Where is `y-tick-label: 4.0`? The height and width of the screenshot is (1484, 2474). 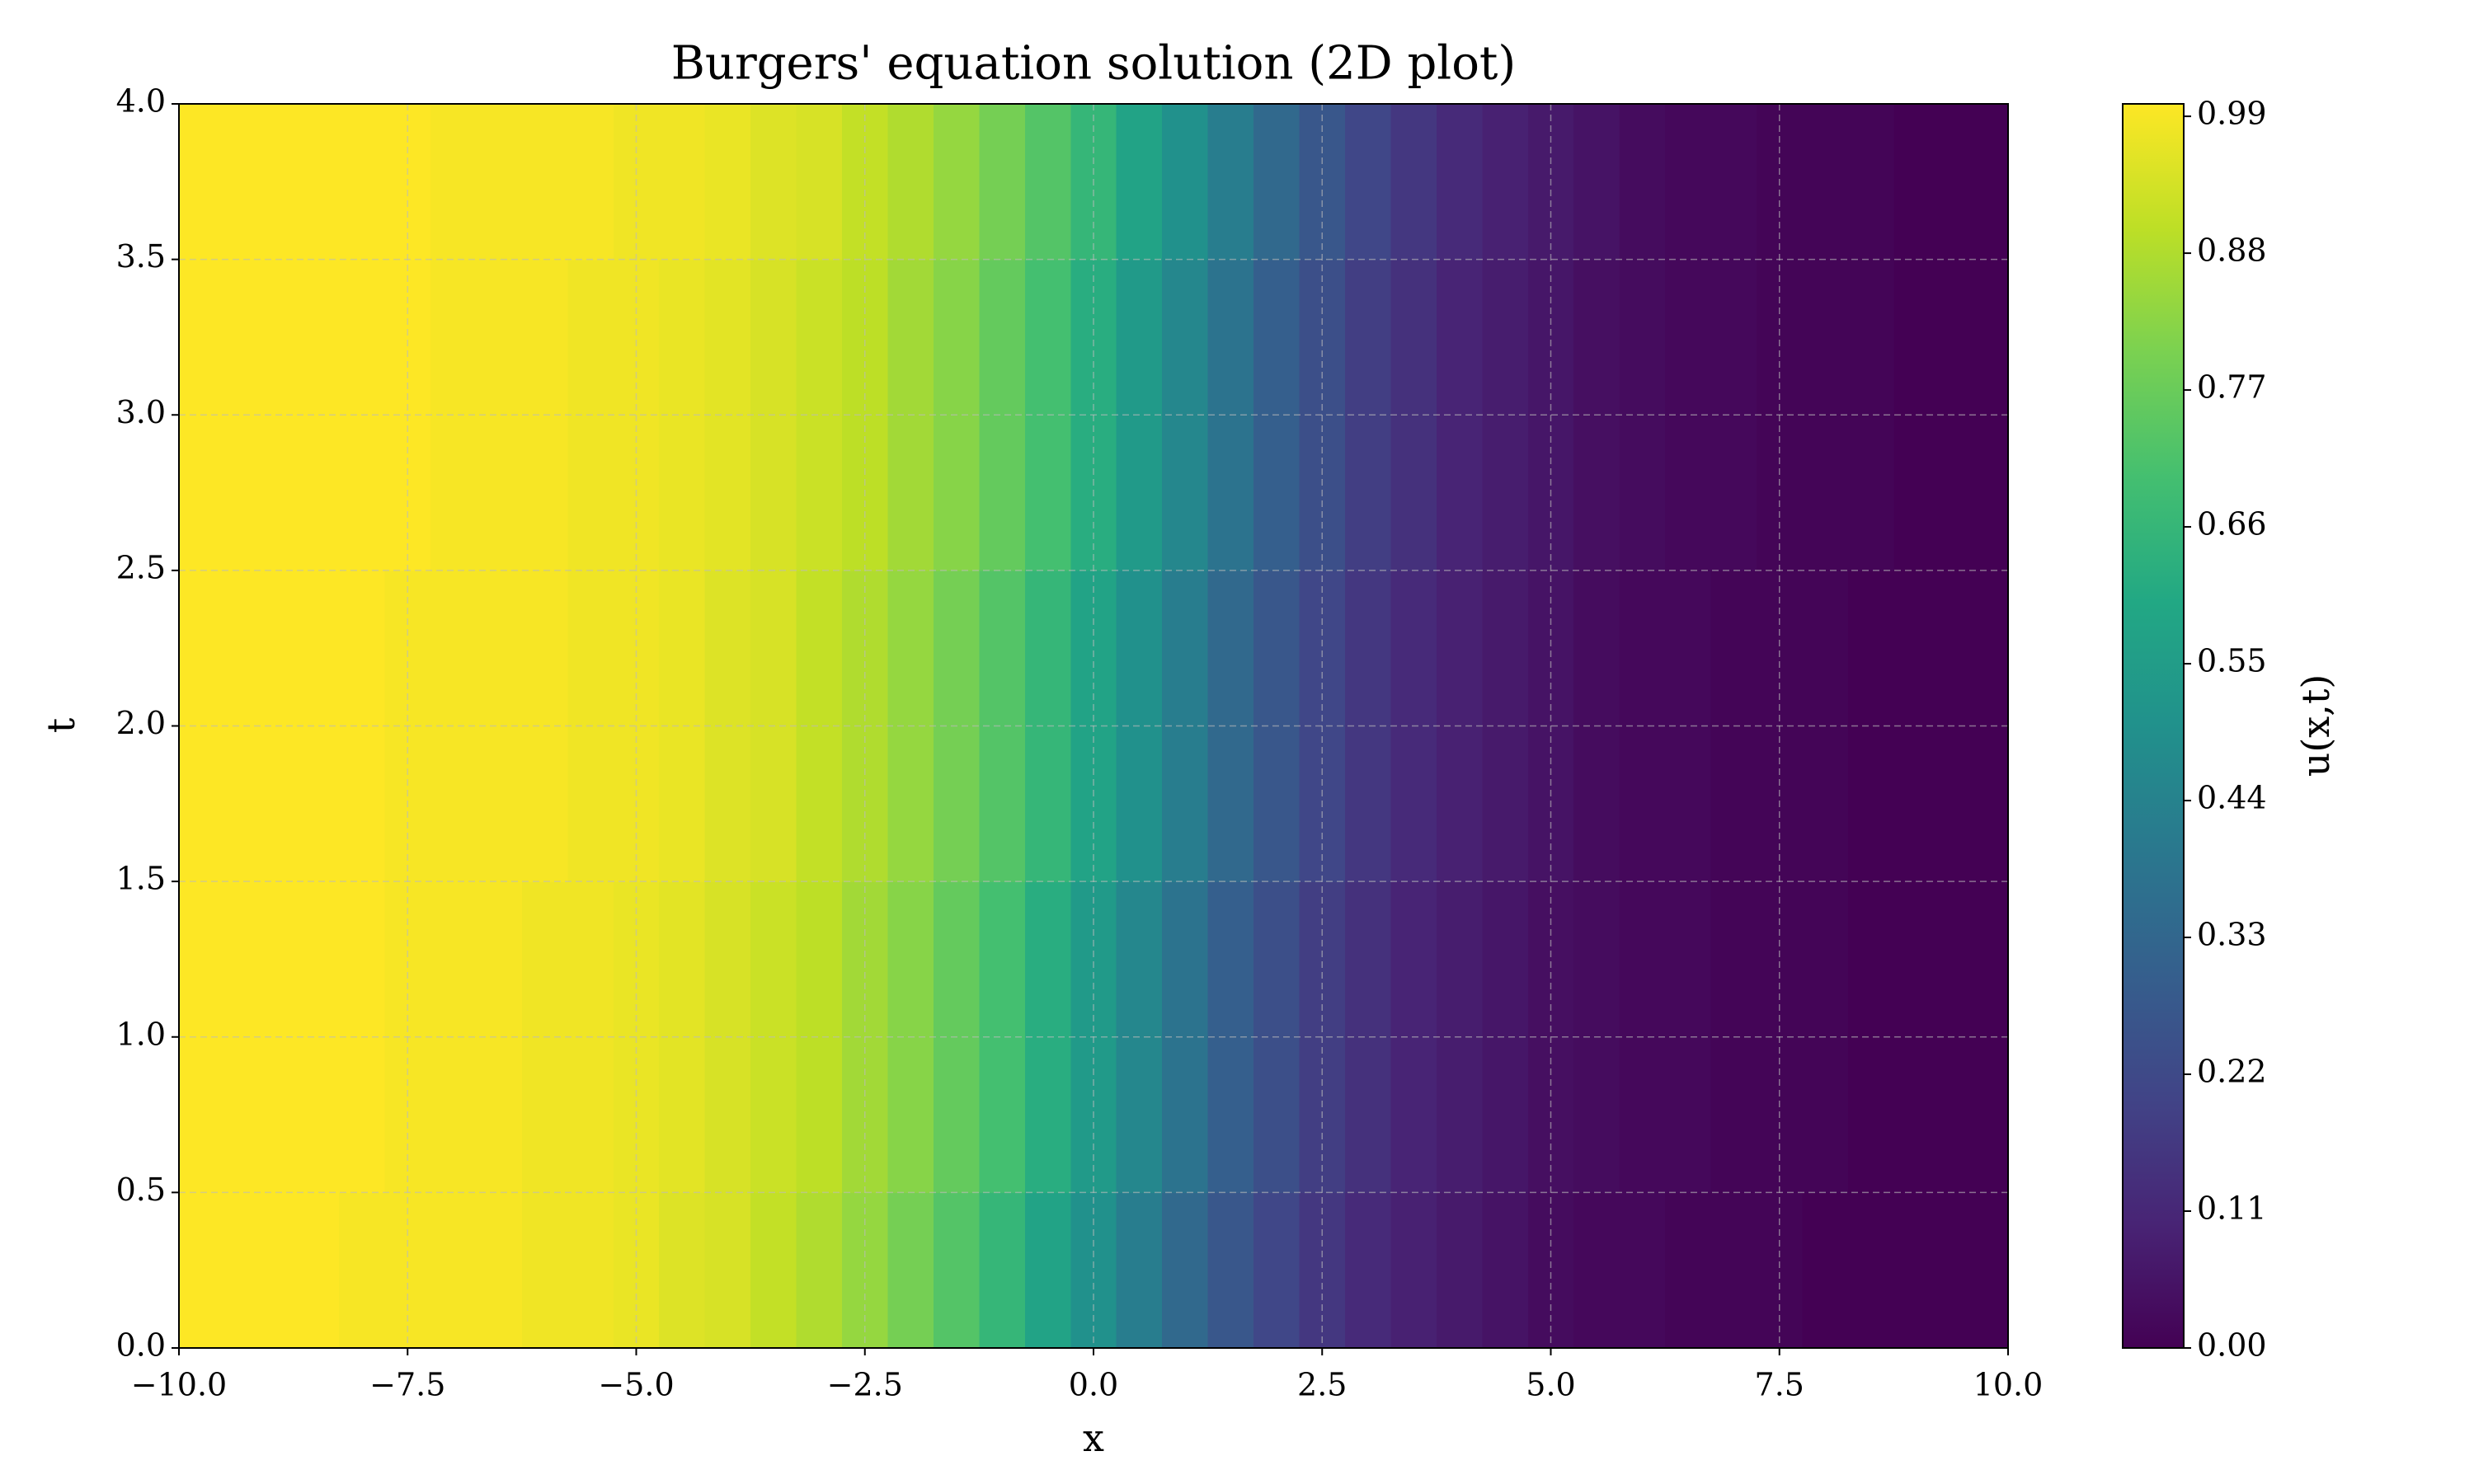 y-tick-label: 4.0 is located at coordinates (141, 101).